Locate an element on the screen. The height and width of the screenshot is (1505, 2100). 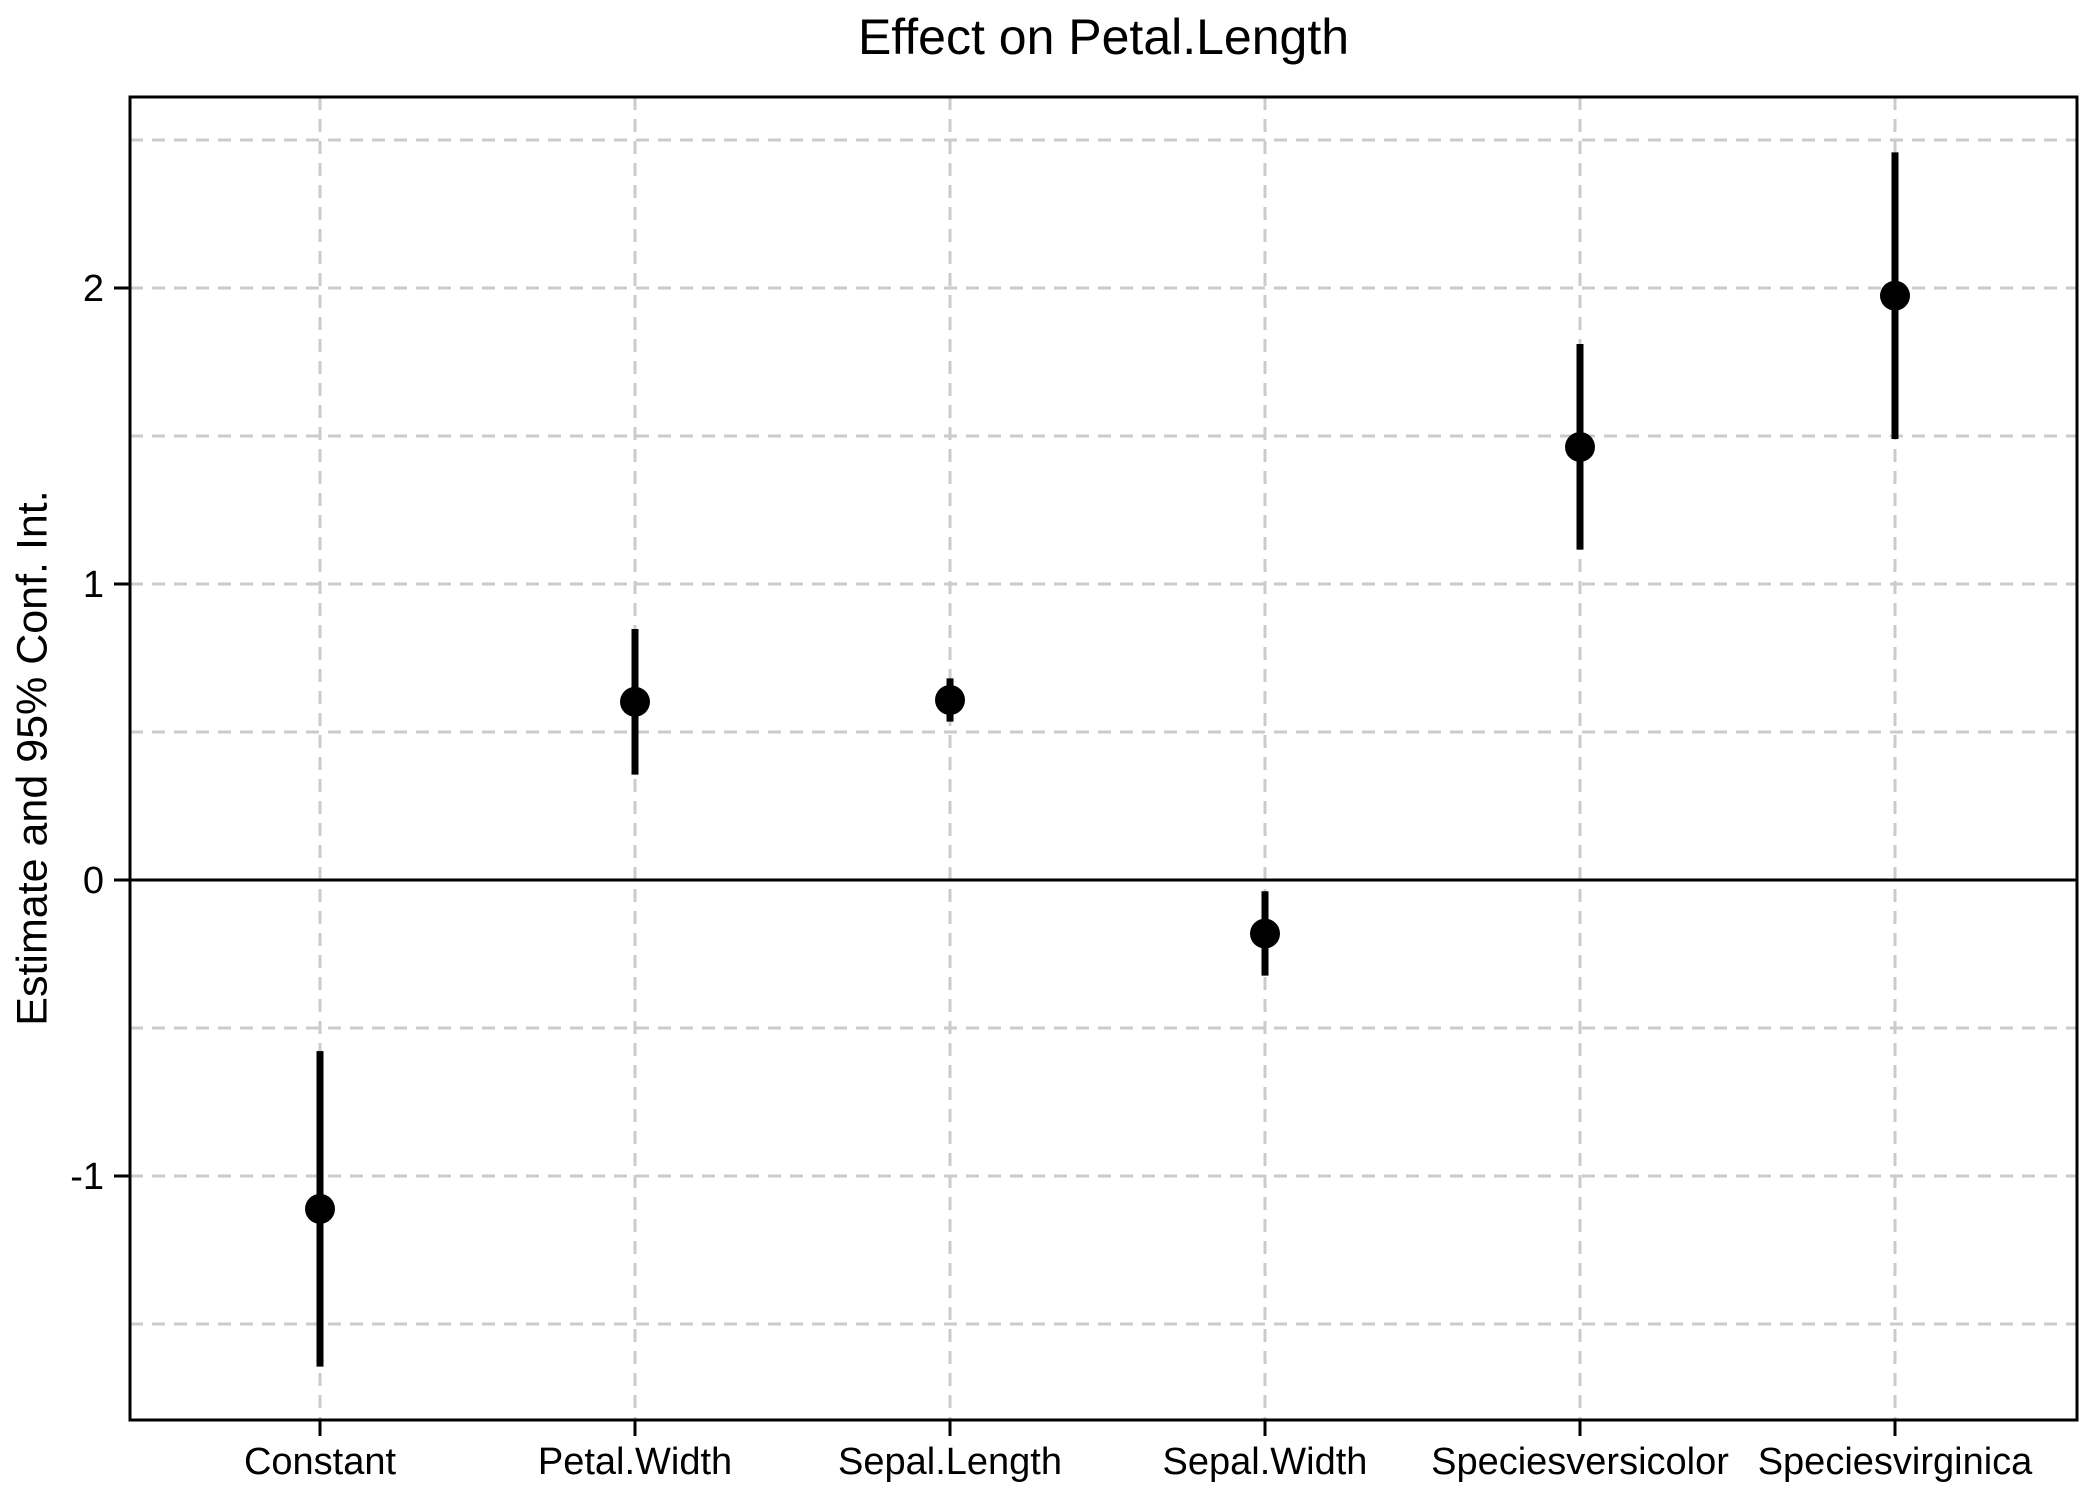
x-tick-label: Sepal.Width is located at coordinates (1265, 1462).